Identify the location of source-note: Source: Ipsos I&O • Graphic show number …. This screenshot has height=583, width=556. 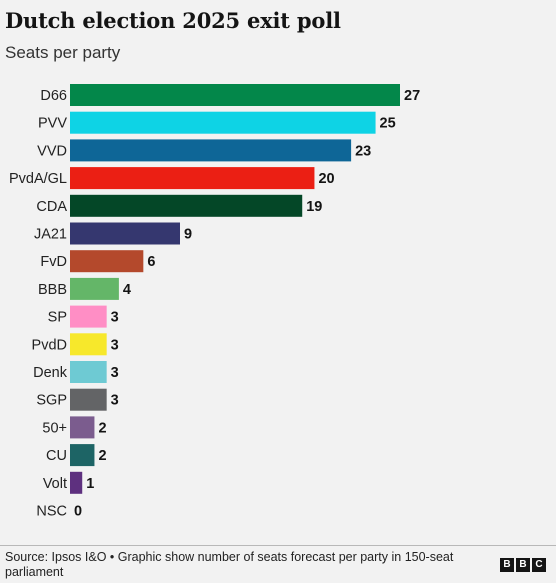
(229, 564).